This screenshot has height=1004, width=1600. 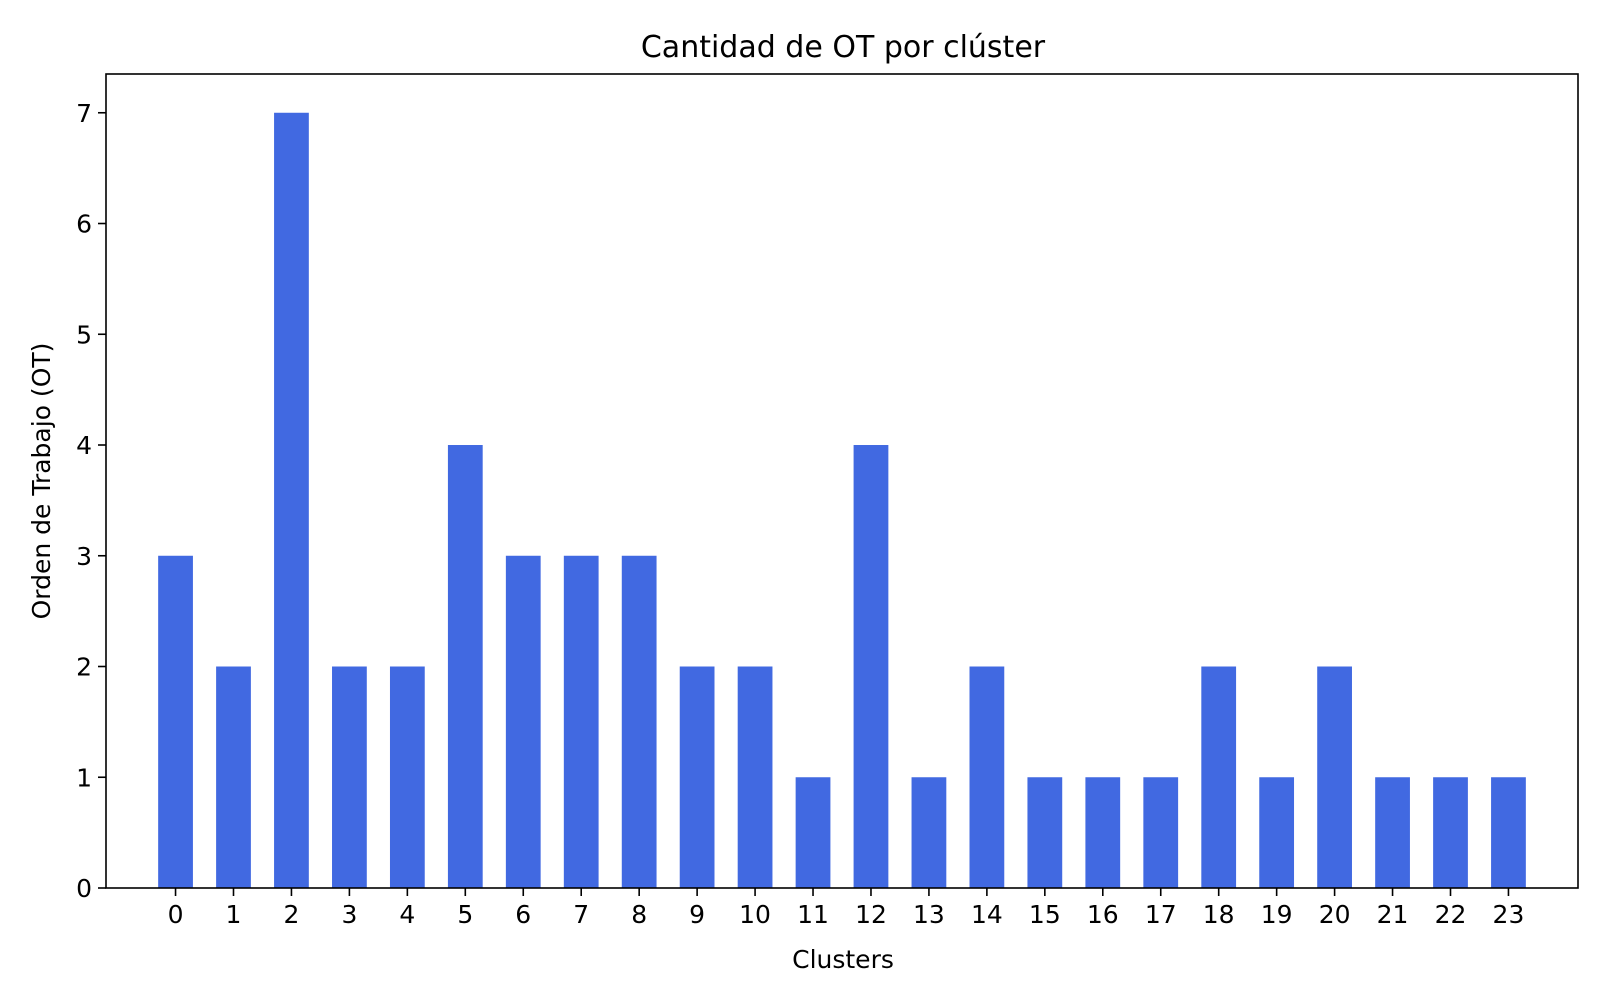 I want to click on x-axis-label: Clusters, so click(x=843, y=959).